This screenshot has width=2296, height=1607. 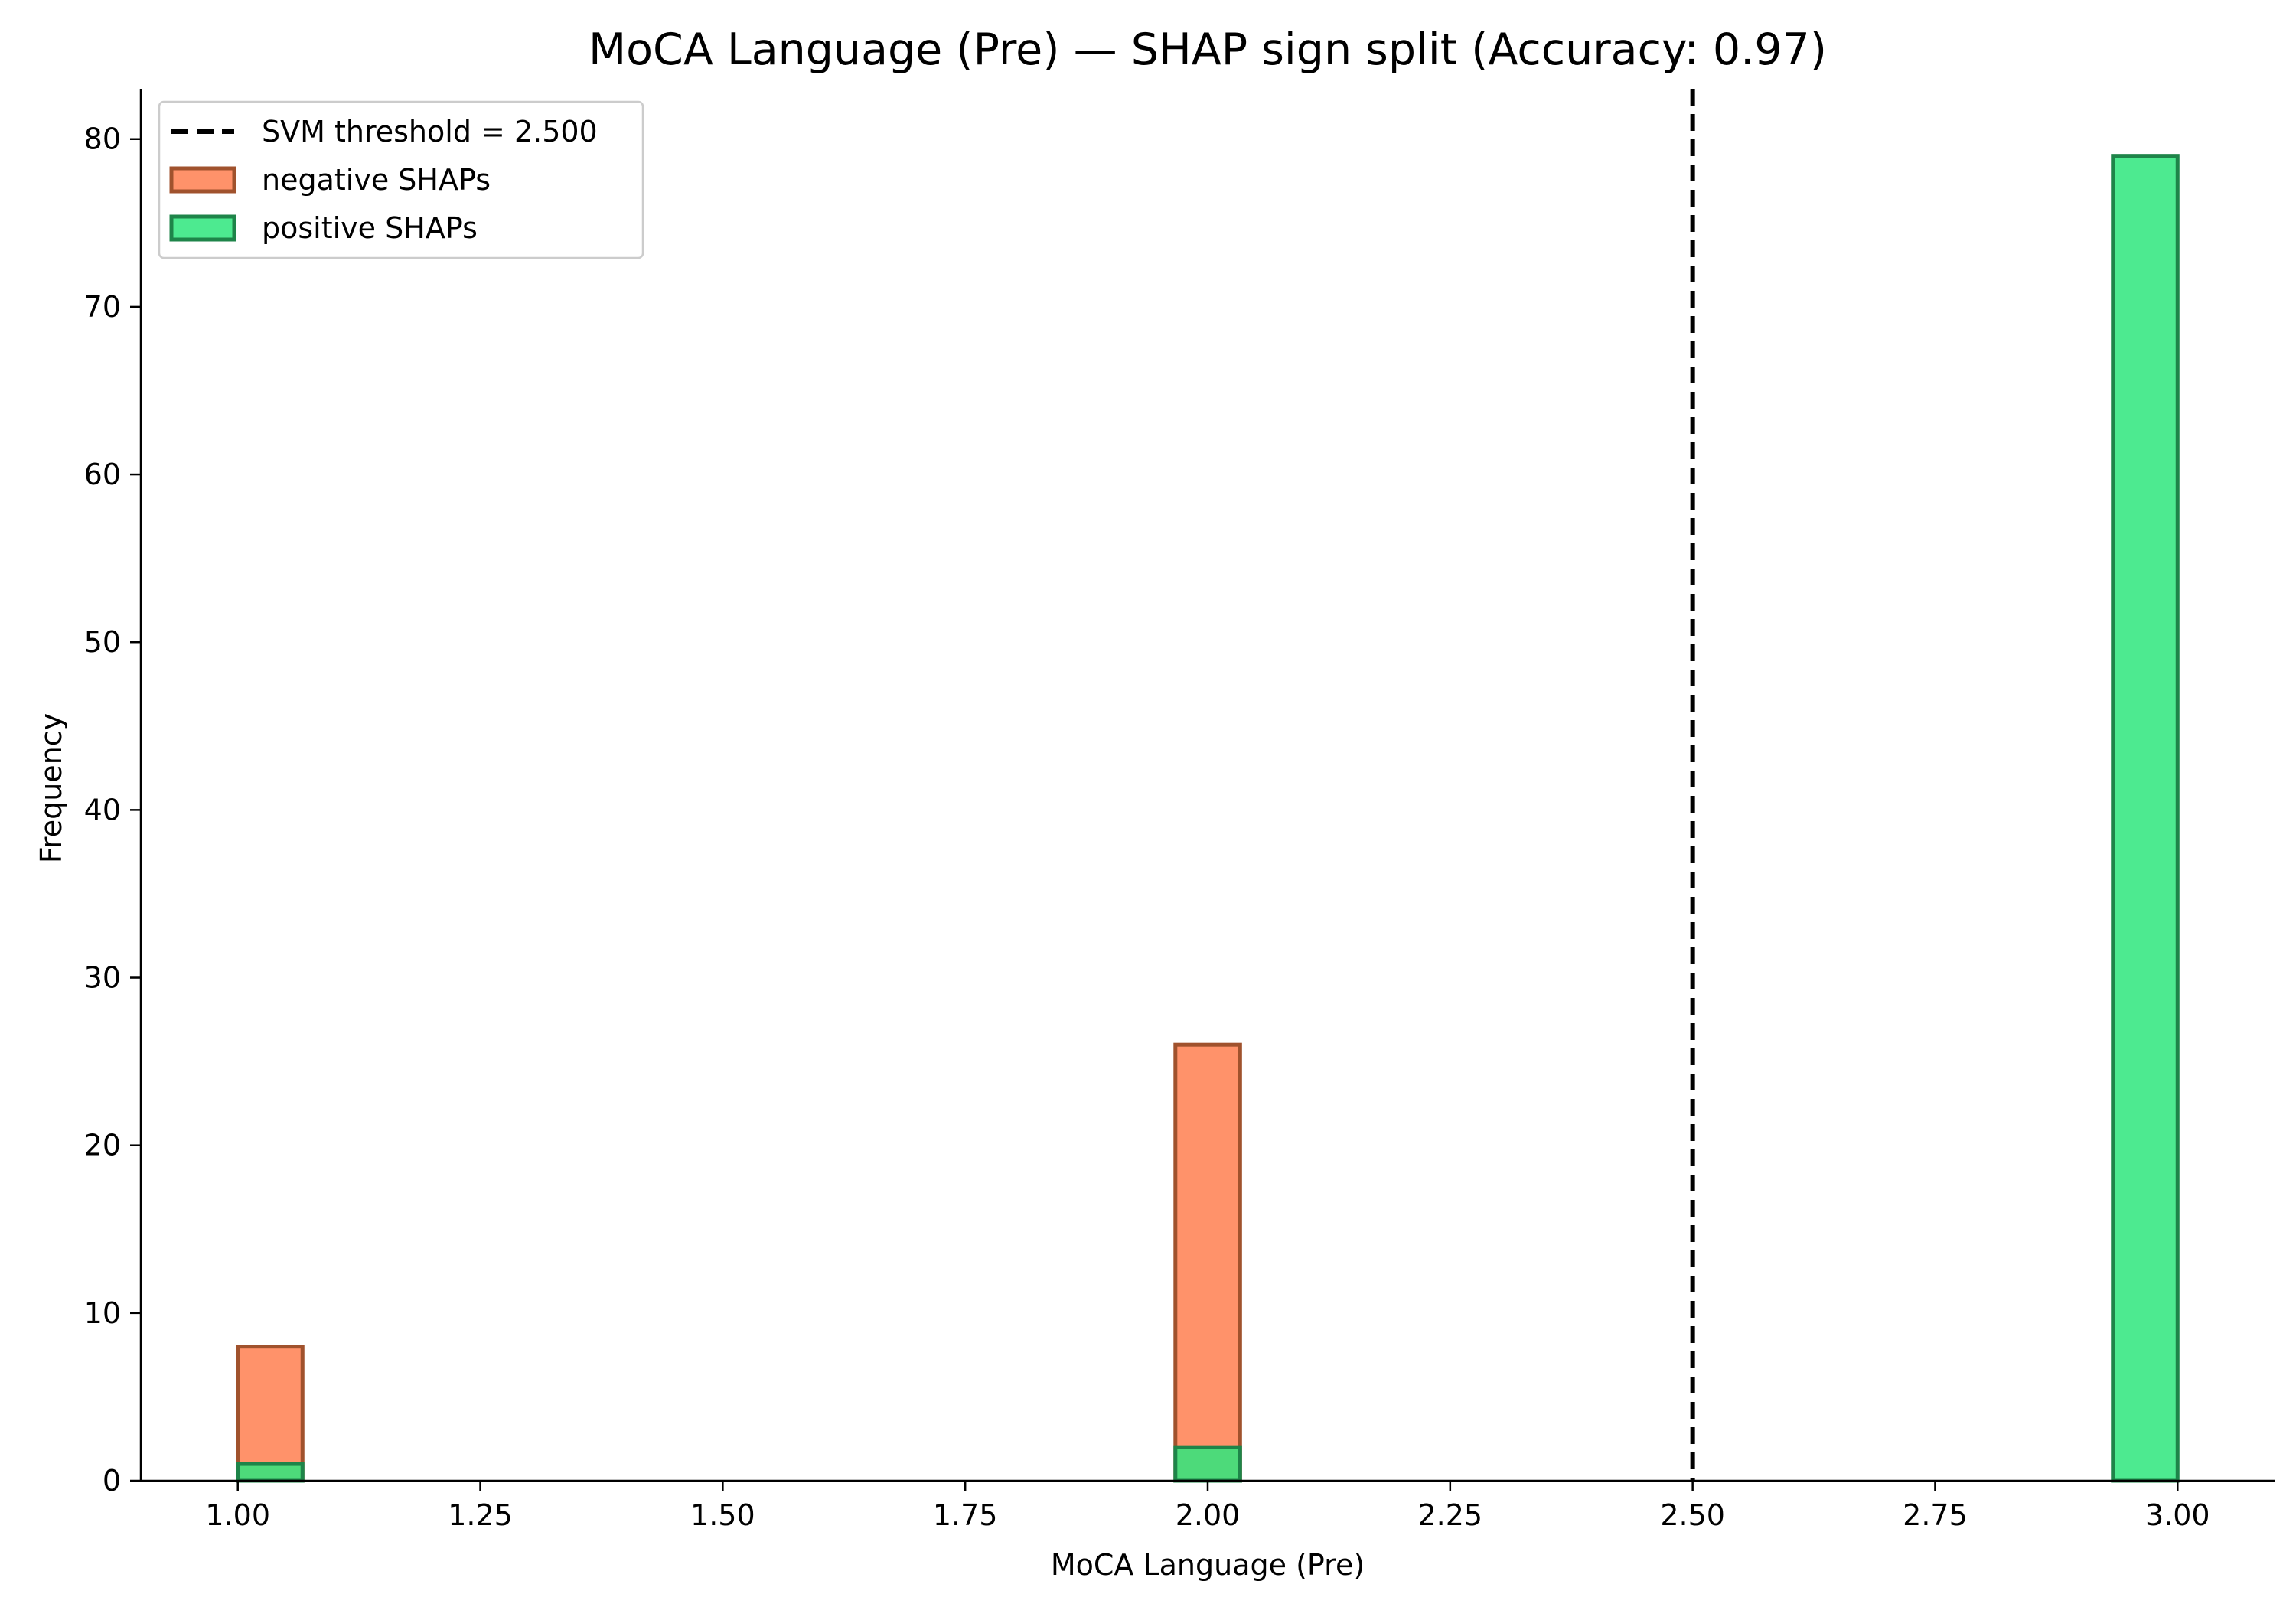 What do you see at coordinates (102, 474) in the screenshot?
I see `y-tick-label: 60` at bounding box center [102, 474].